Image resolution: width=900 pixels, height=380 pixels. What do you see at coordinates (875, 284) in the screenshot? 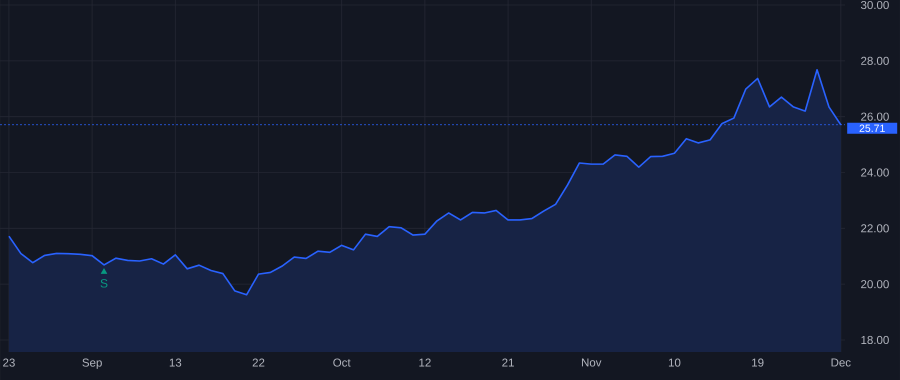
I see `y-tick-label: 20.00` at bounding box center [875, 284].